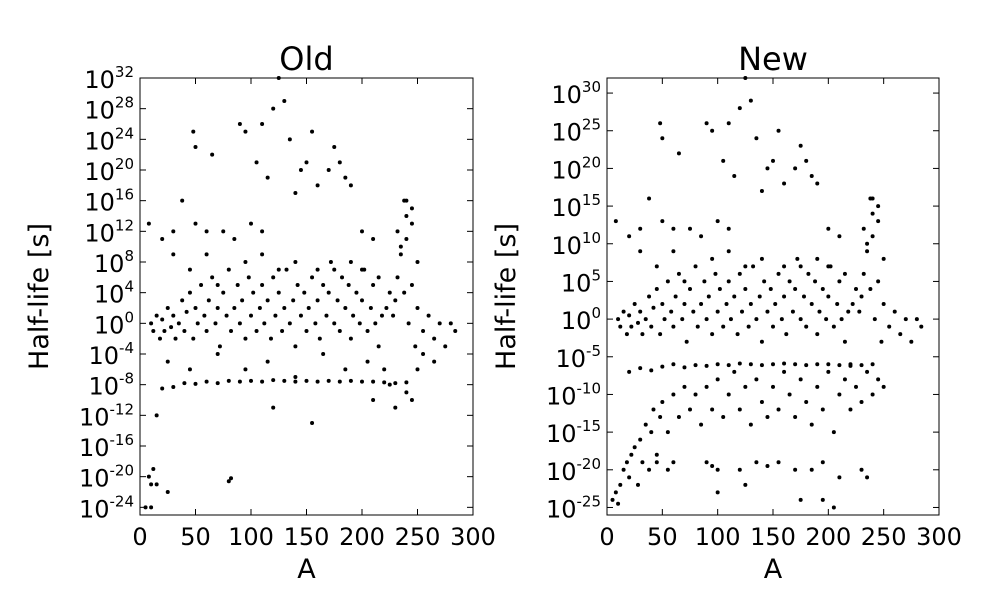  What do you see at coordinates (581, 281) in the screenshot?
I see `y-tick-label: 10⁵` at bounding box center [581, 281].